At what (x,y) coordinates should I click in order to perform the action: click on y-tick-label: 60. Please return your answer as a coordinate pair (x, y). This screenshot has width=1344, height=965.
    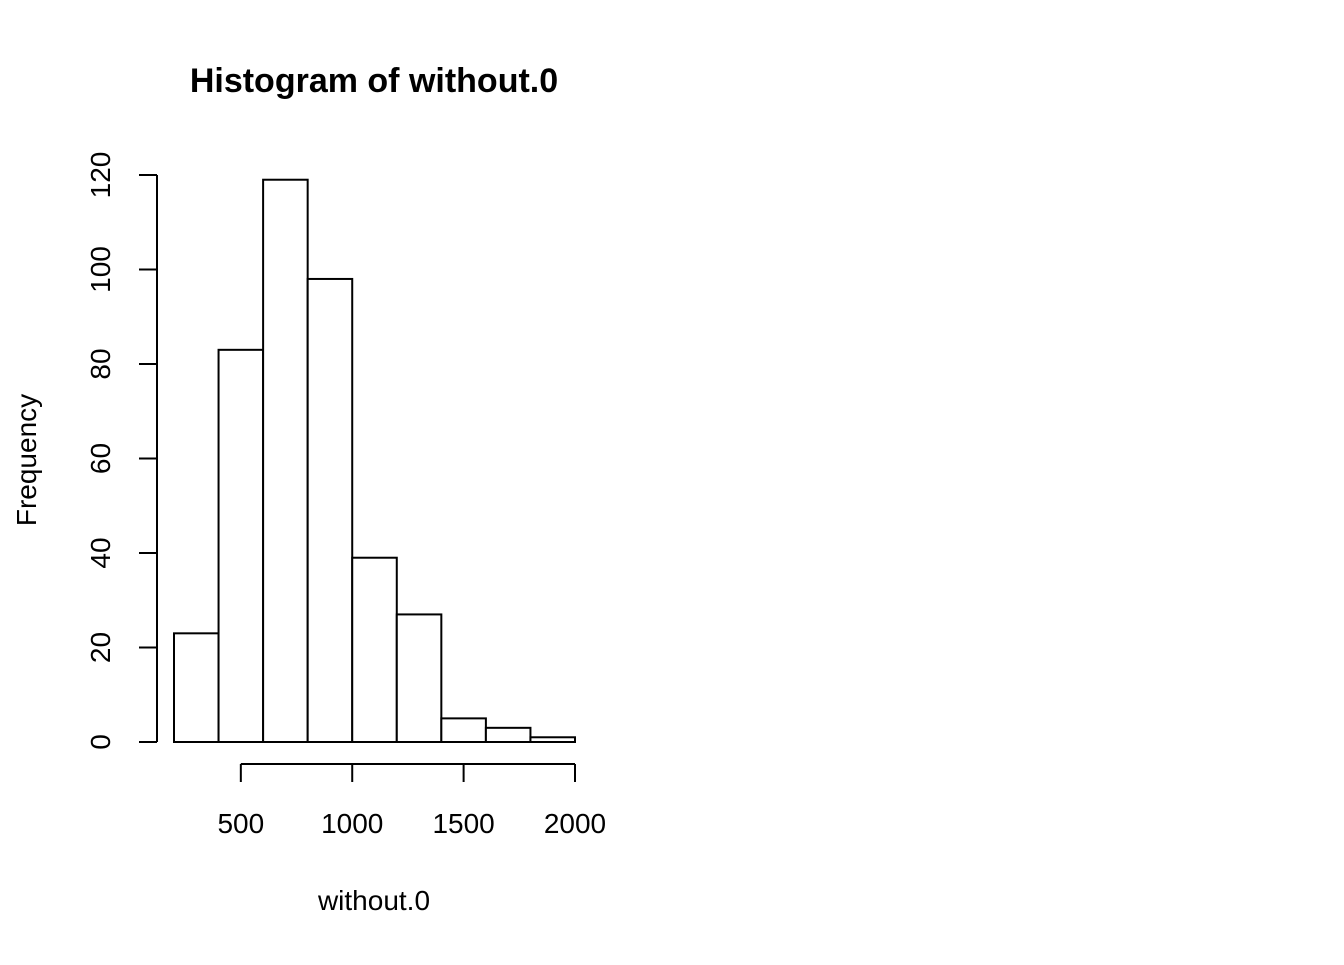
    Looking at the image, I should click on (100, 458).